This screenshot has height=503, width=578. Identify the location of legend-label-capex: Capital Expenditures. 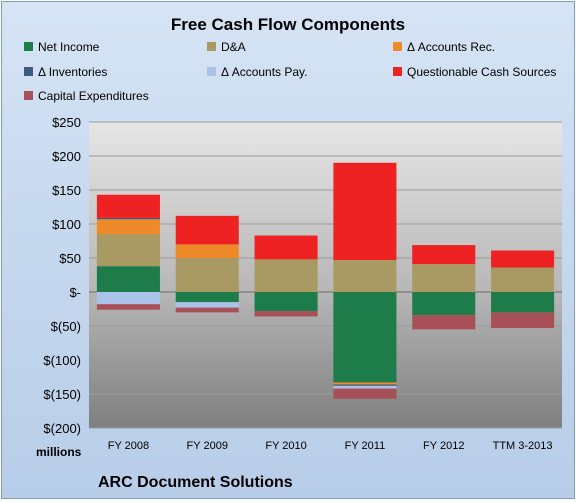
(93, 96).